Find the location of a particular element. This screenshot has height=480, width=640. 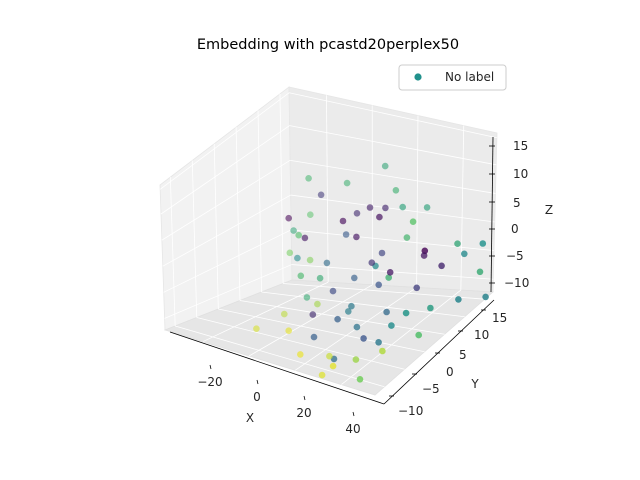

z-tick-label: 10 is located at coordinates (520, 174).